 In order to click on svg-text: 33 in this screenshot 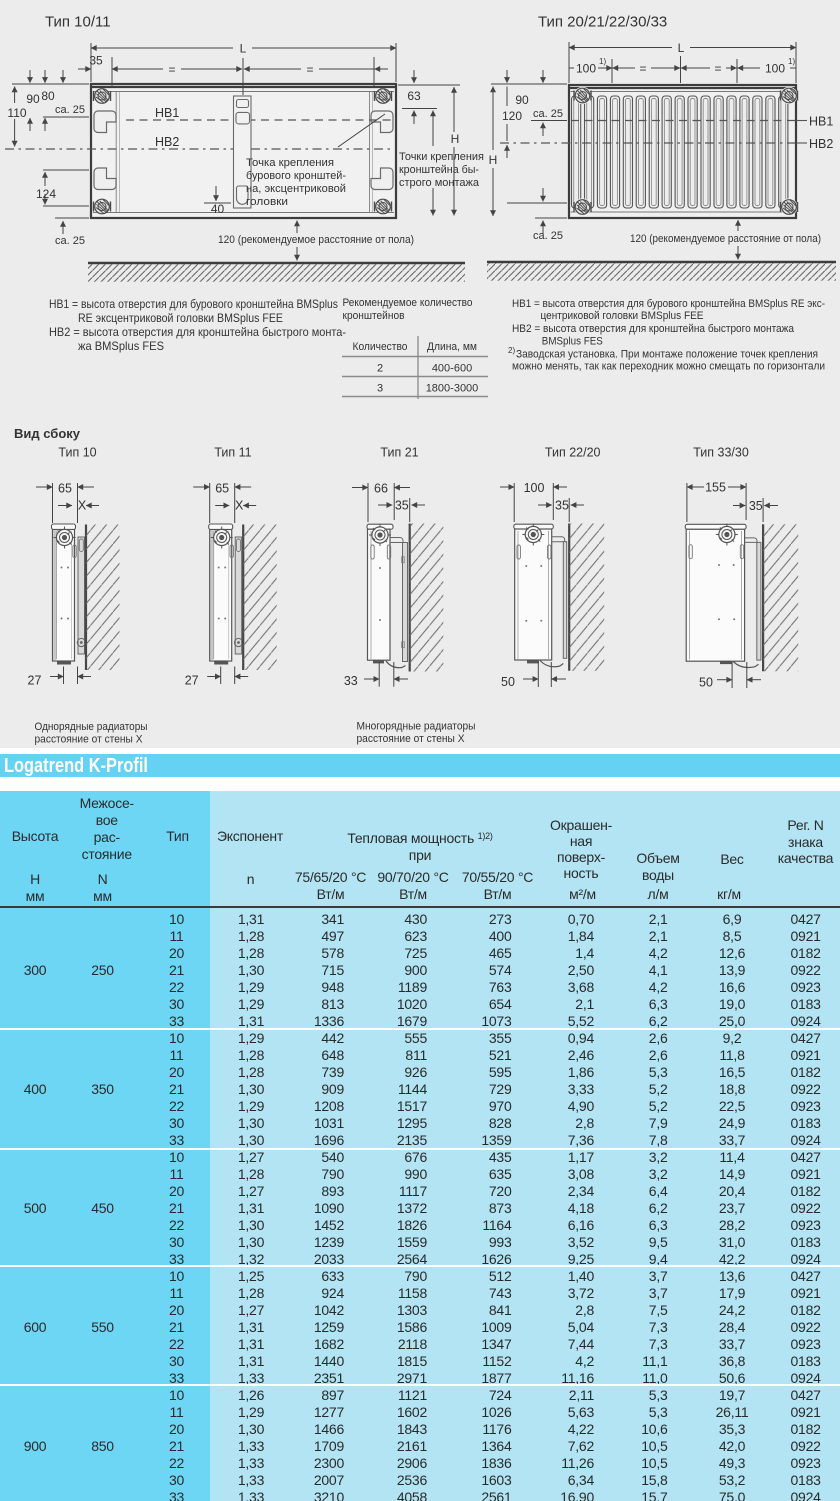, I will do `click(351, 681)`.